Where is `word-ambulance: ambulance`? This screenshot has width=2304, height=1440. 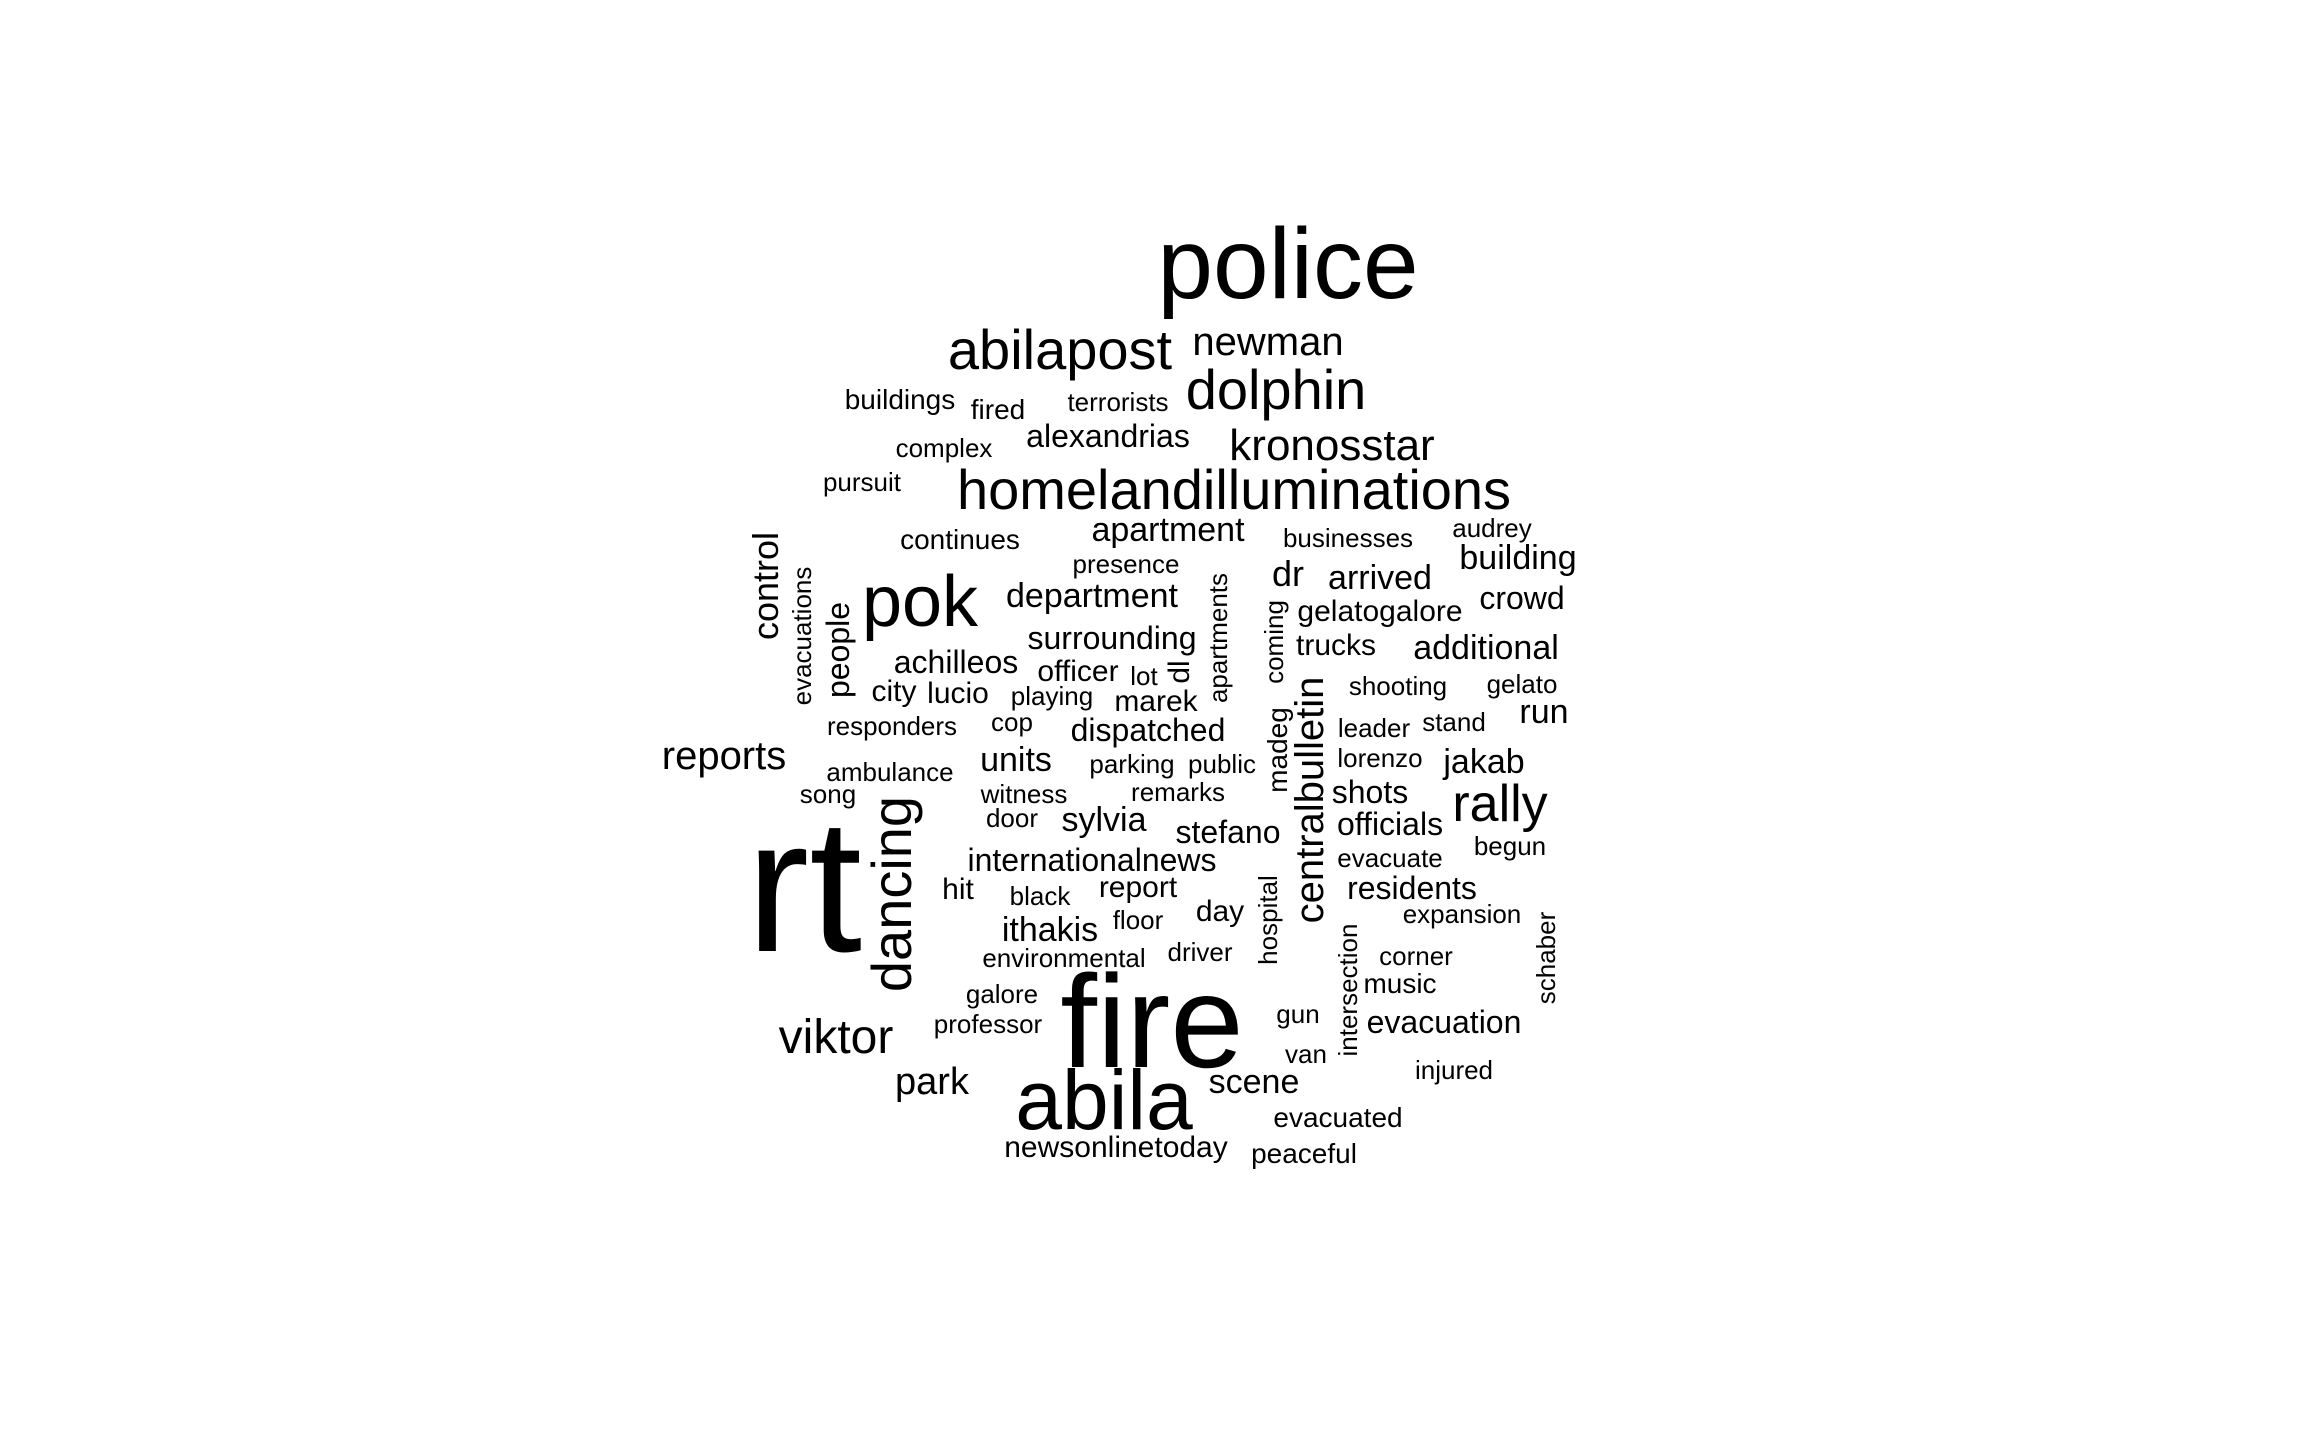
word-ambulance: ambulance is located at coordinates (890, 772).